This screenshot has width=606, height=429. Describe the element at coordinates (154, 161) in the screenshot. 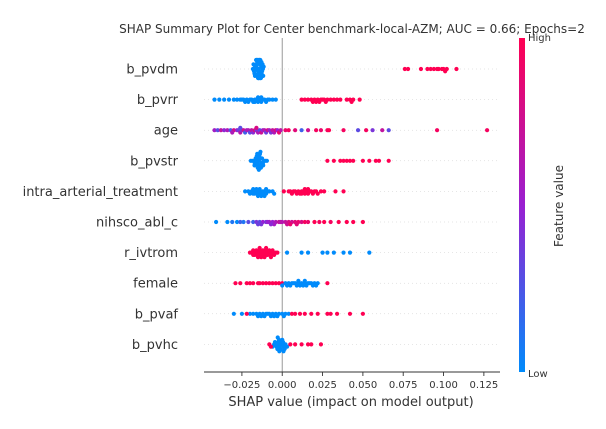

I see `feature-label-b_pvstr: b_pvstr` at that location.